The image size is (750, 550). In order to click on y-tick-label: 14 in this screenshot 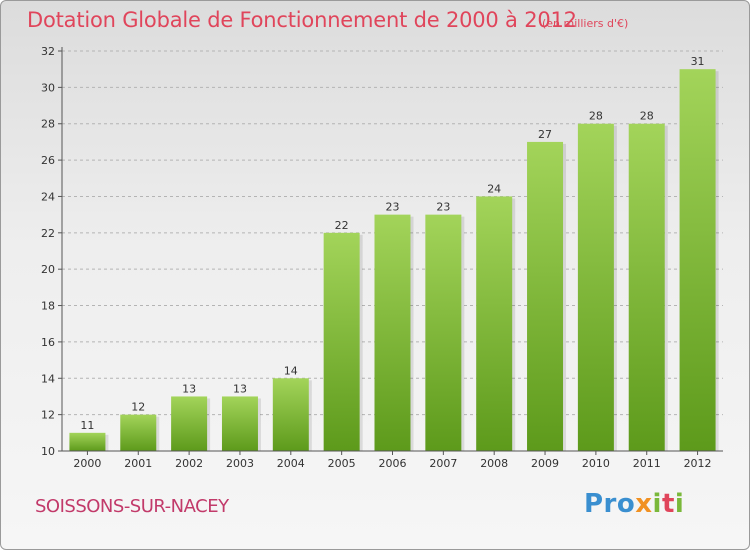, I will do `click(48, 378)`.